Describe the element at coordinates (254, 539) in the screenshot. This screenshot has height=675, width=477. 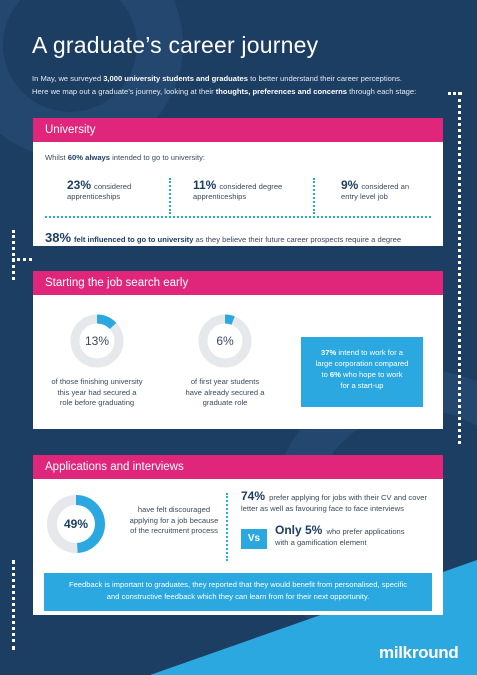
I see `vs-badge: Vs` at that location.